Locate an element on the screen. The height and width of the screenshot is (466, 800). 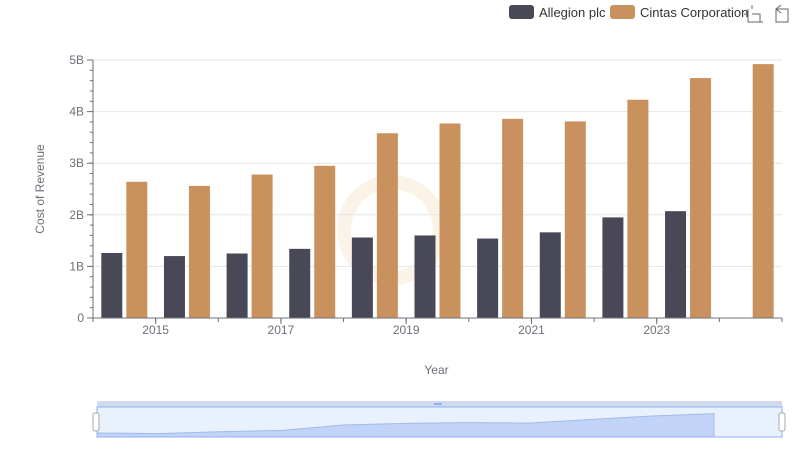
bar-allegion-plc-2018 is located at coordinates (362, 277).